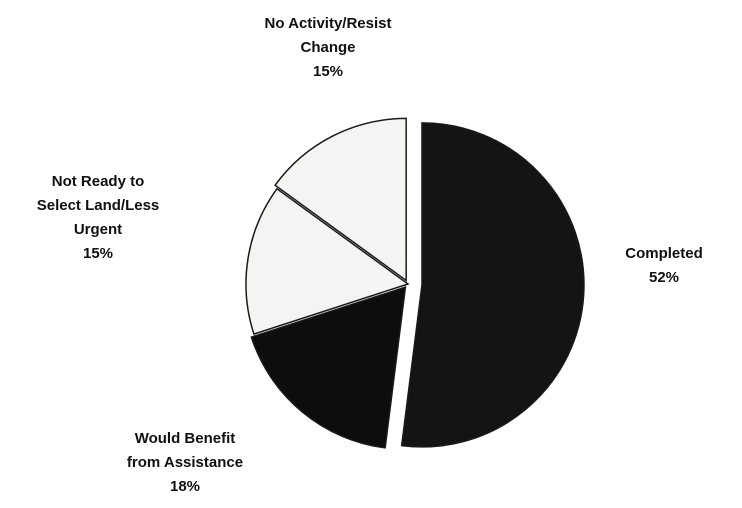  I want to click on label-not-ready-line3: Urgent, so click(98, 229).